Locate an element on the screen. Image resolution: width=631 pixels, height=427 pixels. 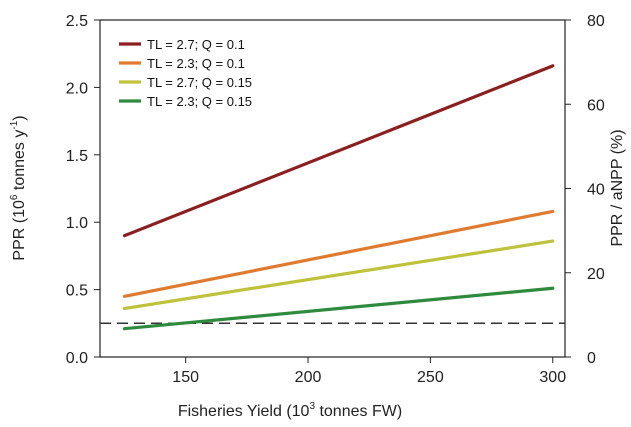
y-tick-label: 1.0 is located at coordinates (77, 223).